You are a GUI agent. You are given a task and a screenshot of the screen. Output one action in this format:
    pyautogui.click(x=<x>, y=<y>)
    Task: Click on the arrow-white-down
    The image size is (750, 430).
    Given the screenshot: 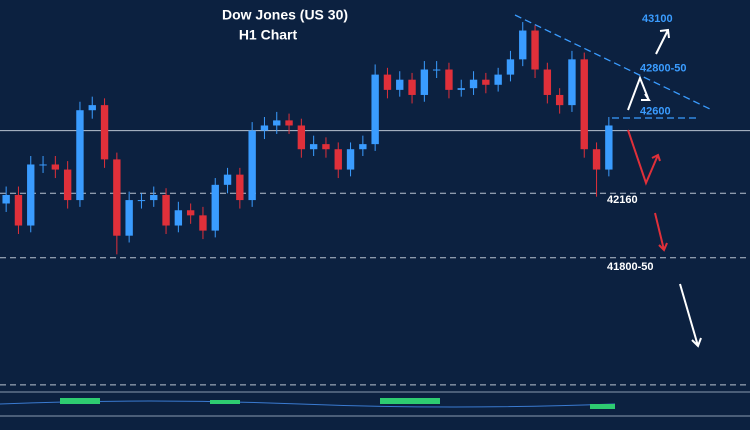 What is the action you would take?
    pyautogui.click(x=690, y=315)
    